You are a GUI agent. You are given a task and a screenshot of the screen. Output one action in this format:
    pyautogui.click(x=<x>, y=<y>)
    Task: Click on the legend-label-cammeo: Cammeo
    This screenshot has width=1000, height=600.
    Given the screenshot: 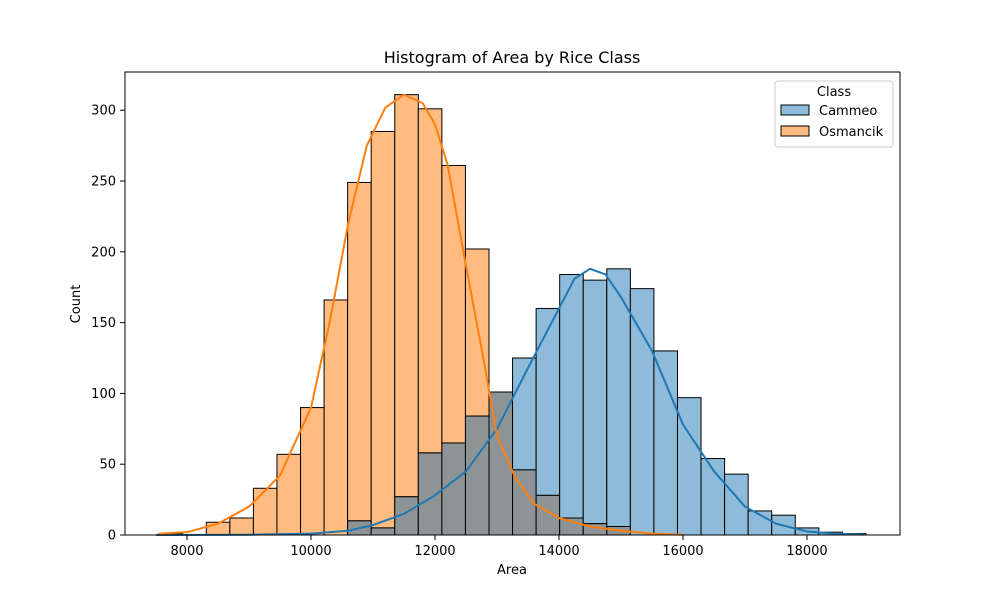 What is the action you would take?
    pyautogui.click(x=848, y=111)
    